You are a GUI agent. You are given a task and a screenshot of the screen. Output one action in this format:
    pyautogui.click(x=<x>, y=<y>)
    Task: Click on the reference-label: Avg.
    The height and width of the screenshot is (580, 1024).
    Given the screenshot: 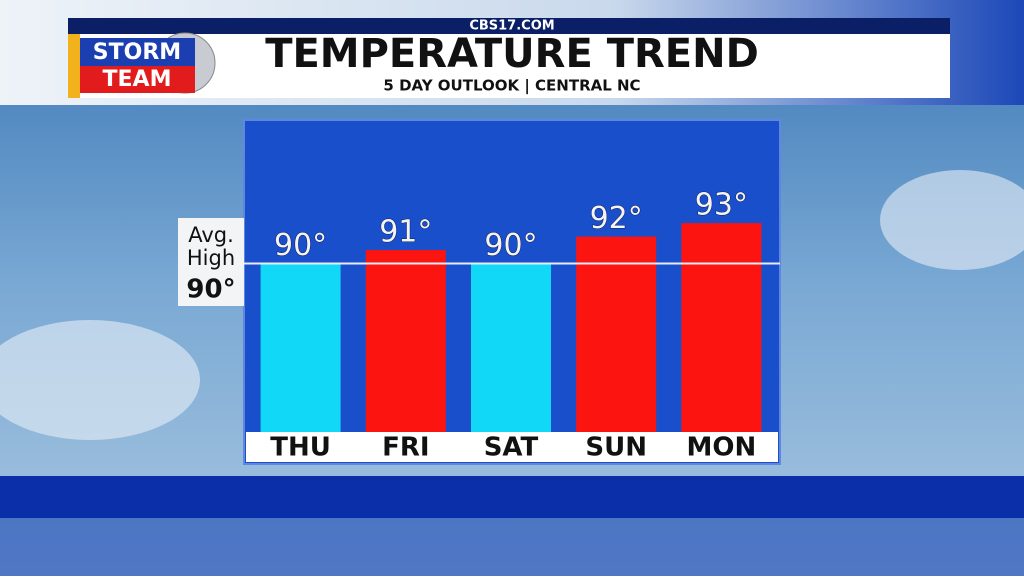 What is the action you would take?
    pyautogui.click(x=211, y=235)
    